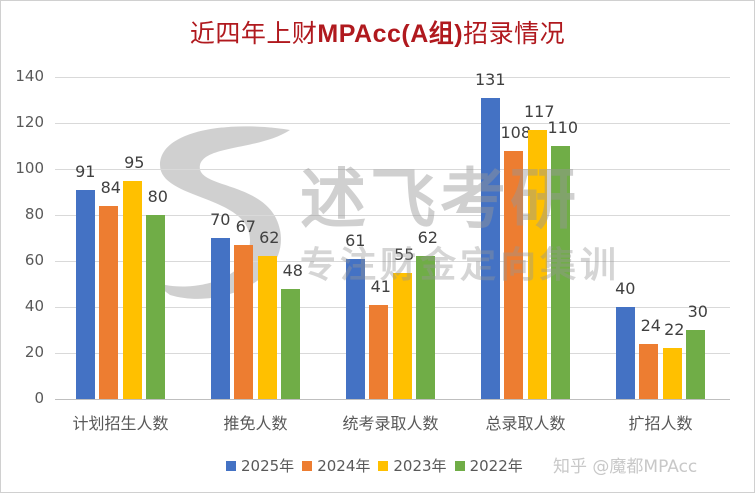 This screenshot has height=493, width=755. I want to click on data-label: 70, so click(220, 219).